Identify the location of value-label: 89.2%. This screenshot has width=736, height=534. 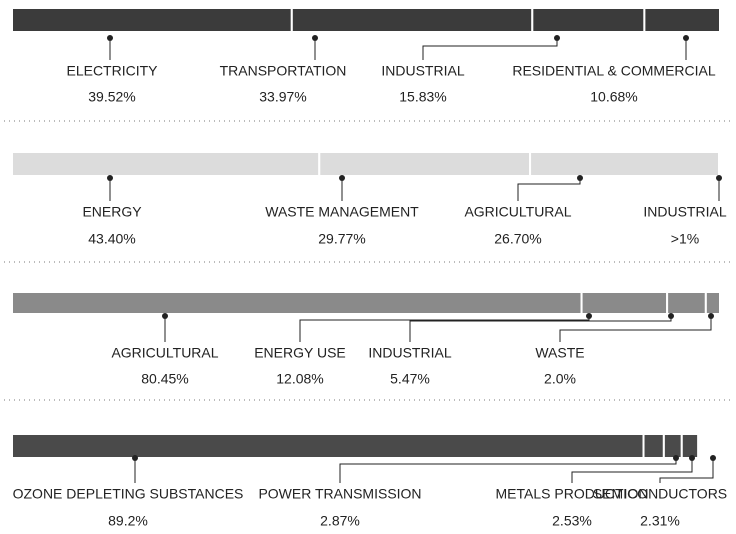
(128, 521).